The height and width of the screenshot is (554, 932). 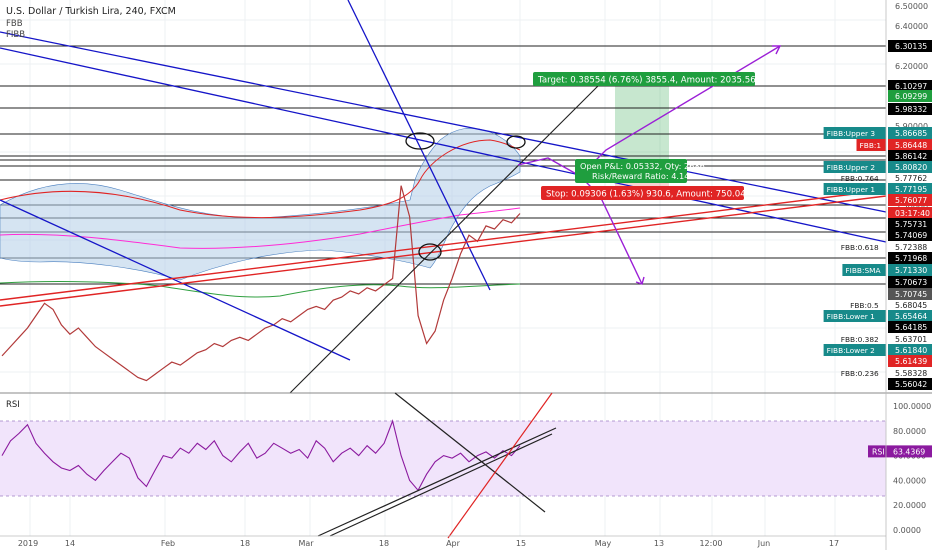 I want to click on price-badge-label: FBB:0.618, so click(x=860, y=247).